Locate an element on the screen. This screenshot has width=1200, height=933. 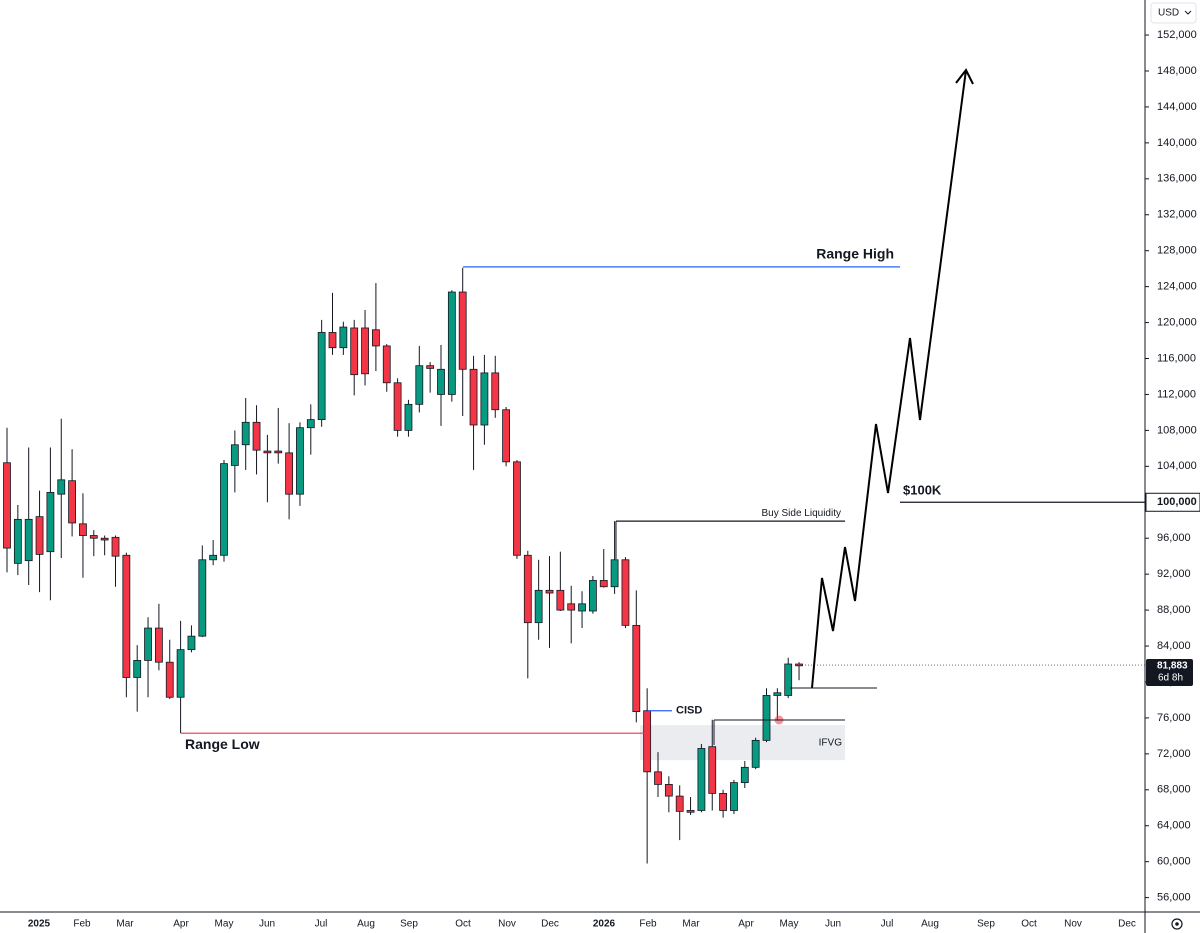
projection-arrow is located at coordinates (964, 76).